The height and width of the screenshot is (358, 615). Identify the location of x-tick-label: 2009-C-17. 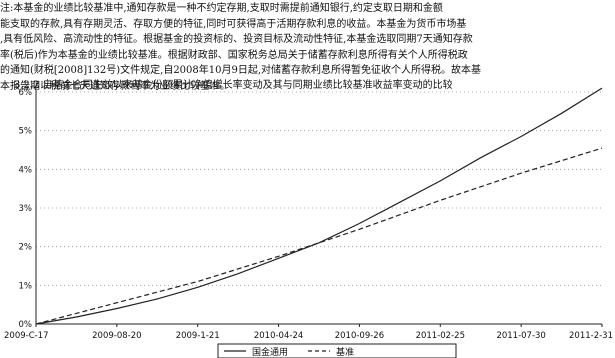
(26, 336).